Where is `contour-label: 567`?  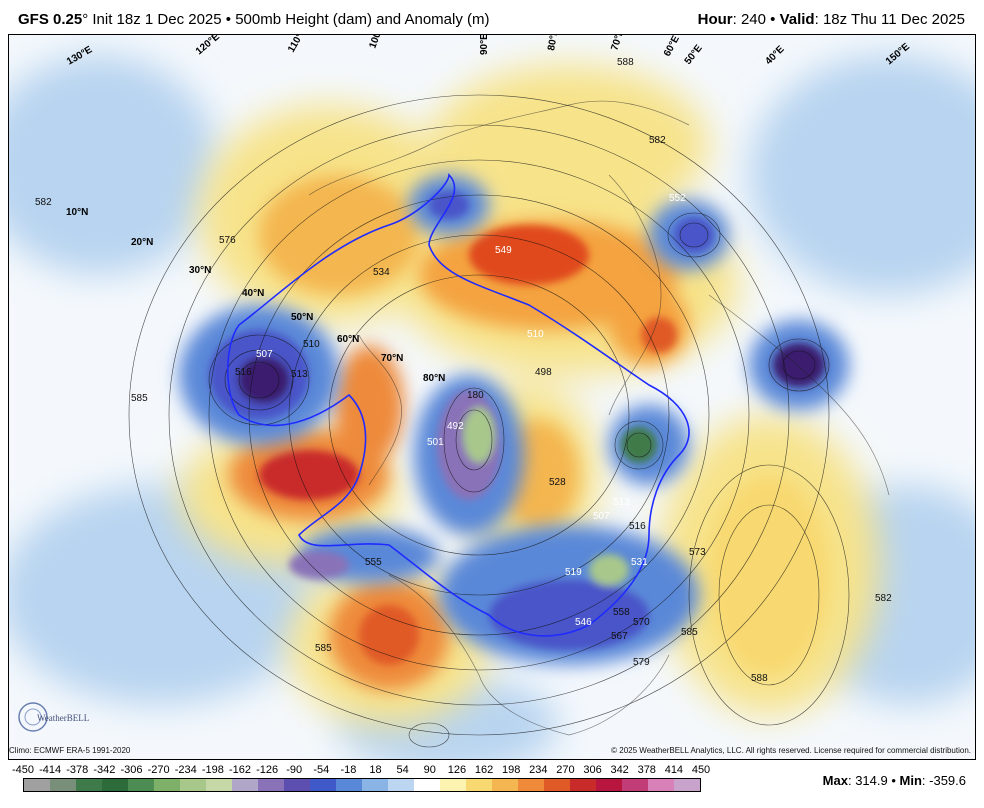
contour-label: 567 is located at coordinates (619, 636).